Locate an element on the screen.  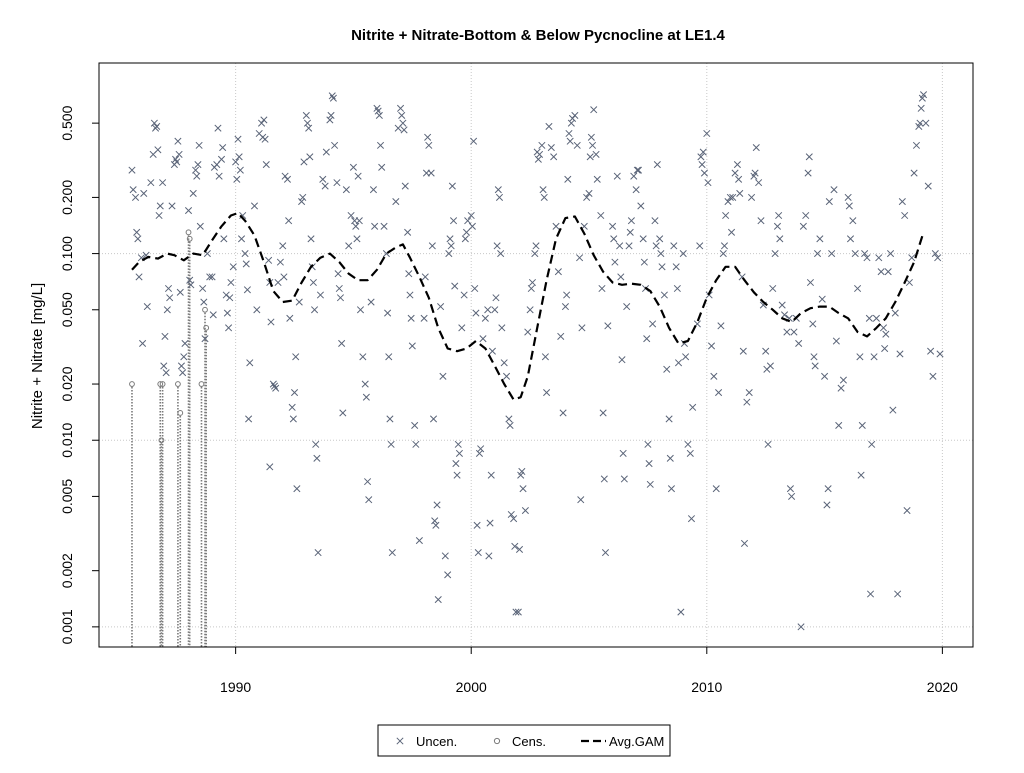
censored-series is located at coordinates (169, 438).